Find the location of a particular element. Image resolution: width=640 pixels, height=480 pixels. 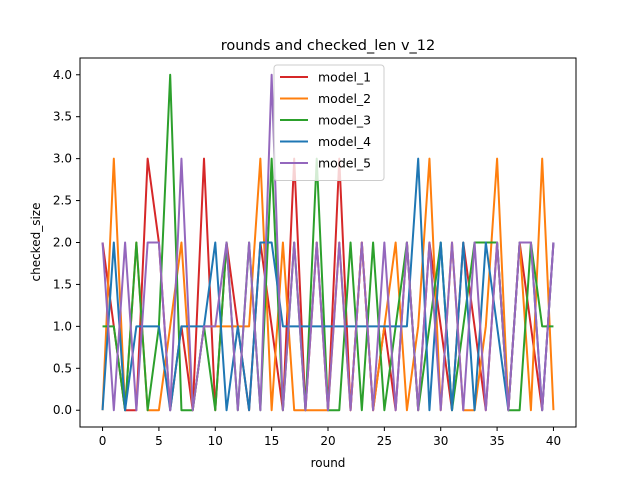

chart-title: rounds and checked_len v_12 is located at coordinates (328, 46).